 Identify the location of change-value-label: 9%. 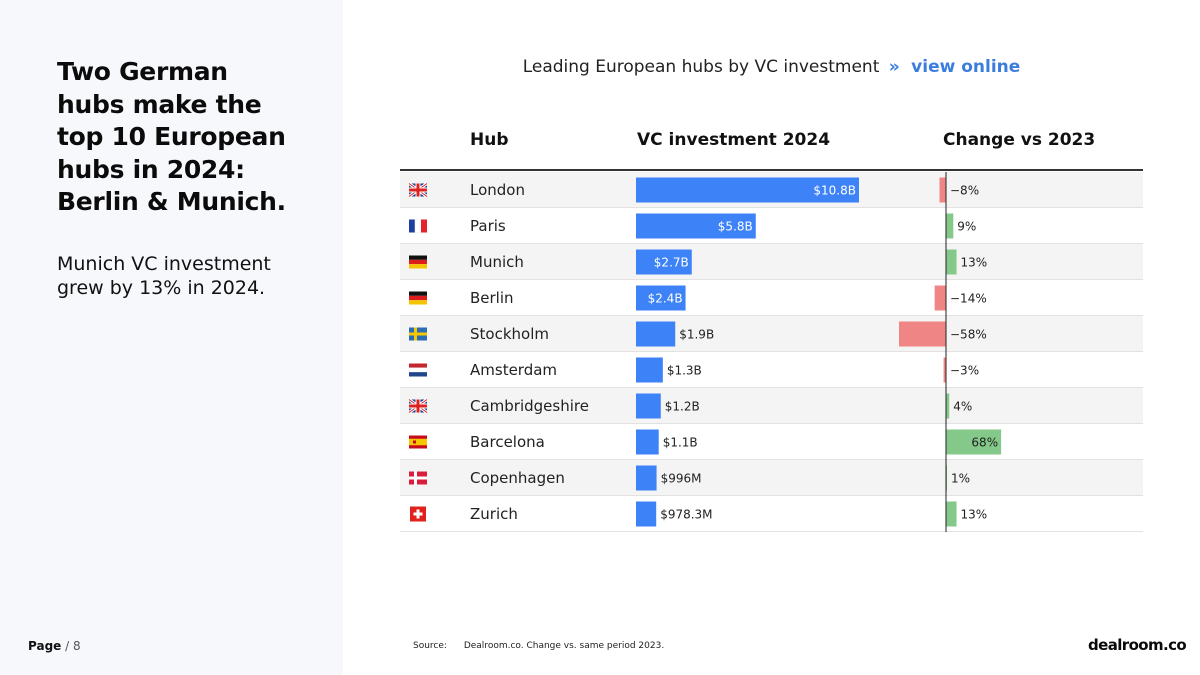
(966, 227).